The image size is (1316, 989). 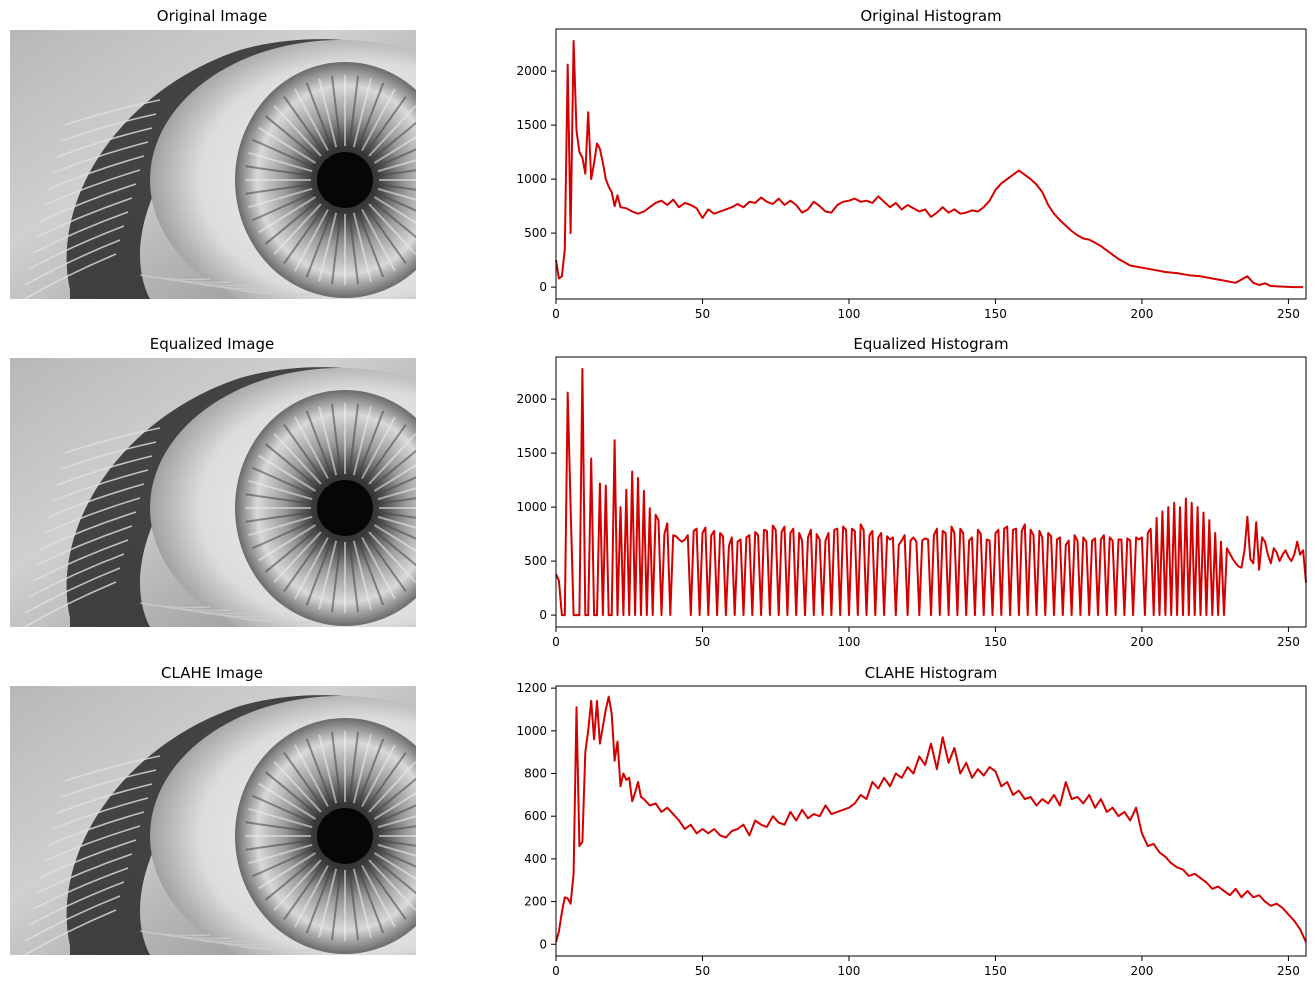 I want to click on image-title: Original Image, so click(x=212, y=16).